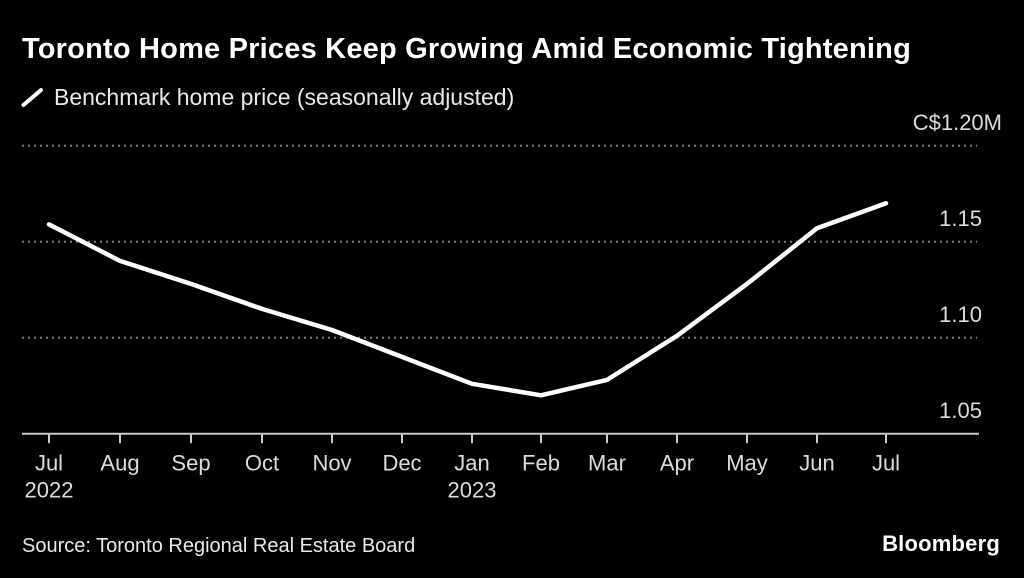 The image size is (1024, 578). Describe the element at coordinates (190, 463) in the screenshot. I see `x-axis-tick-label: Sep` at that location.